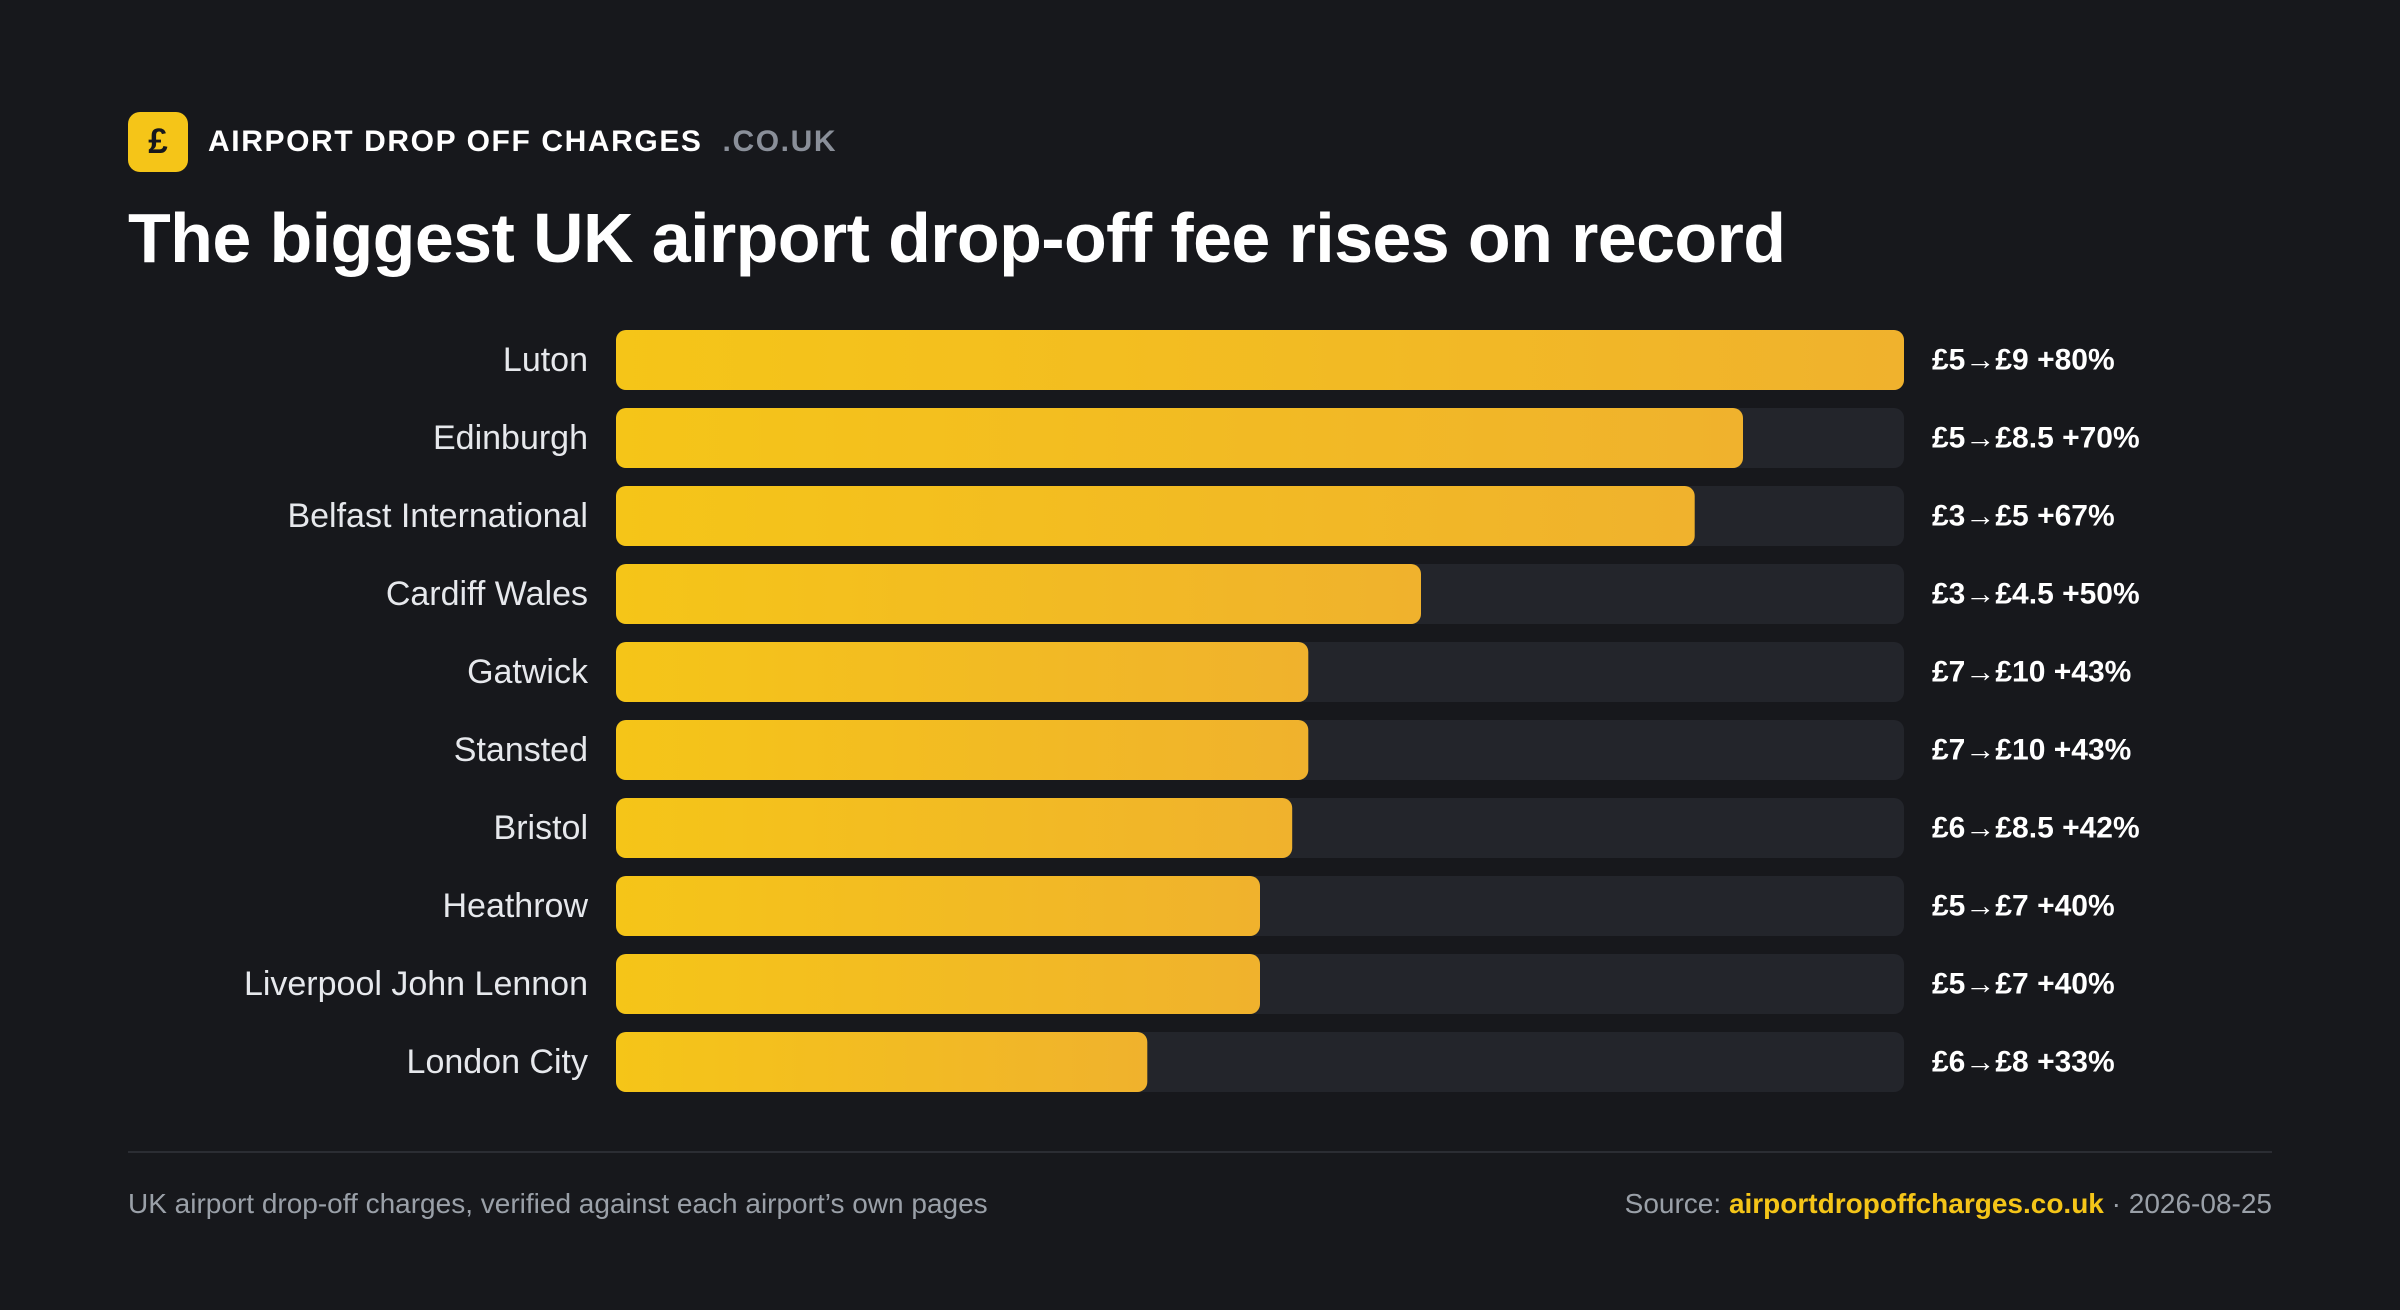 The height and width of the screenshot is (1310, 2400). Describe the element at coordinates (1676, 1203) in the screenshot. I see `source-prefix: Source:` at that location.